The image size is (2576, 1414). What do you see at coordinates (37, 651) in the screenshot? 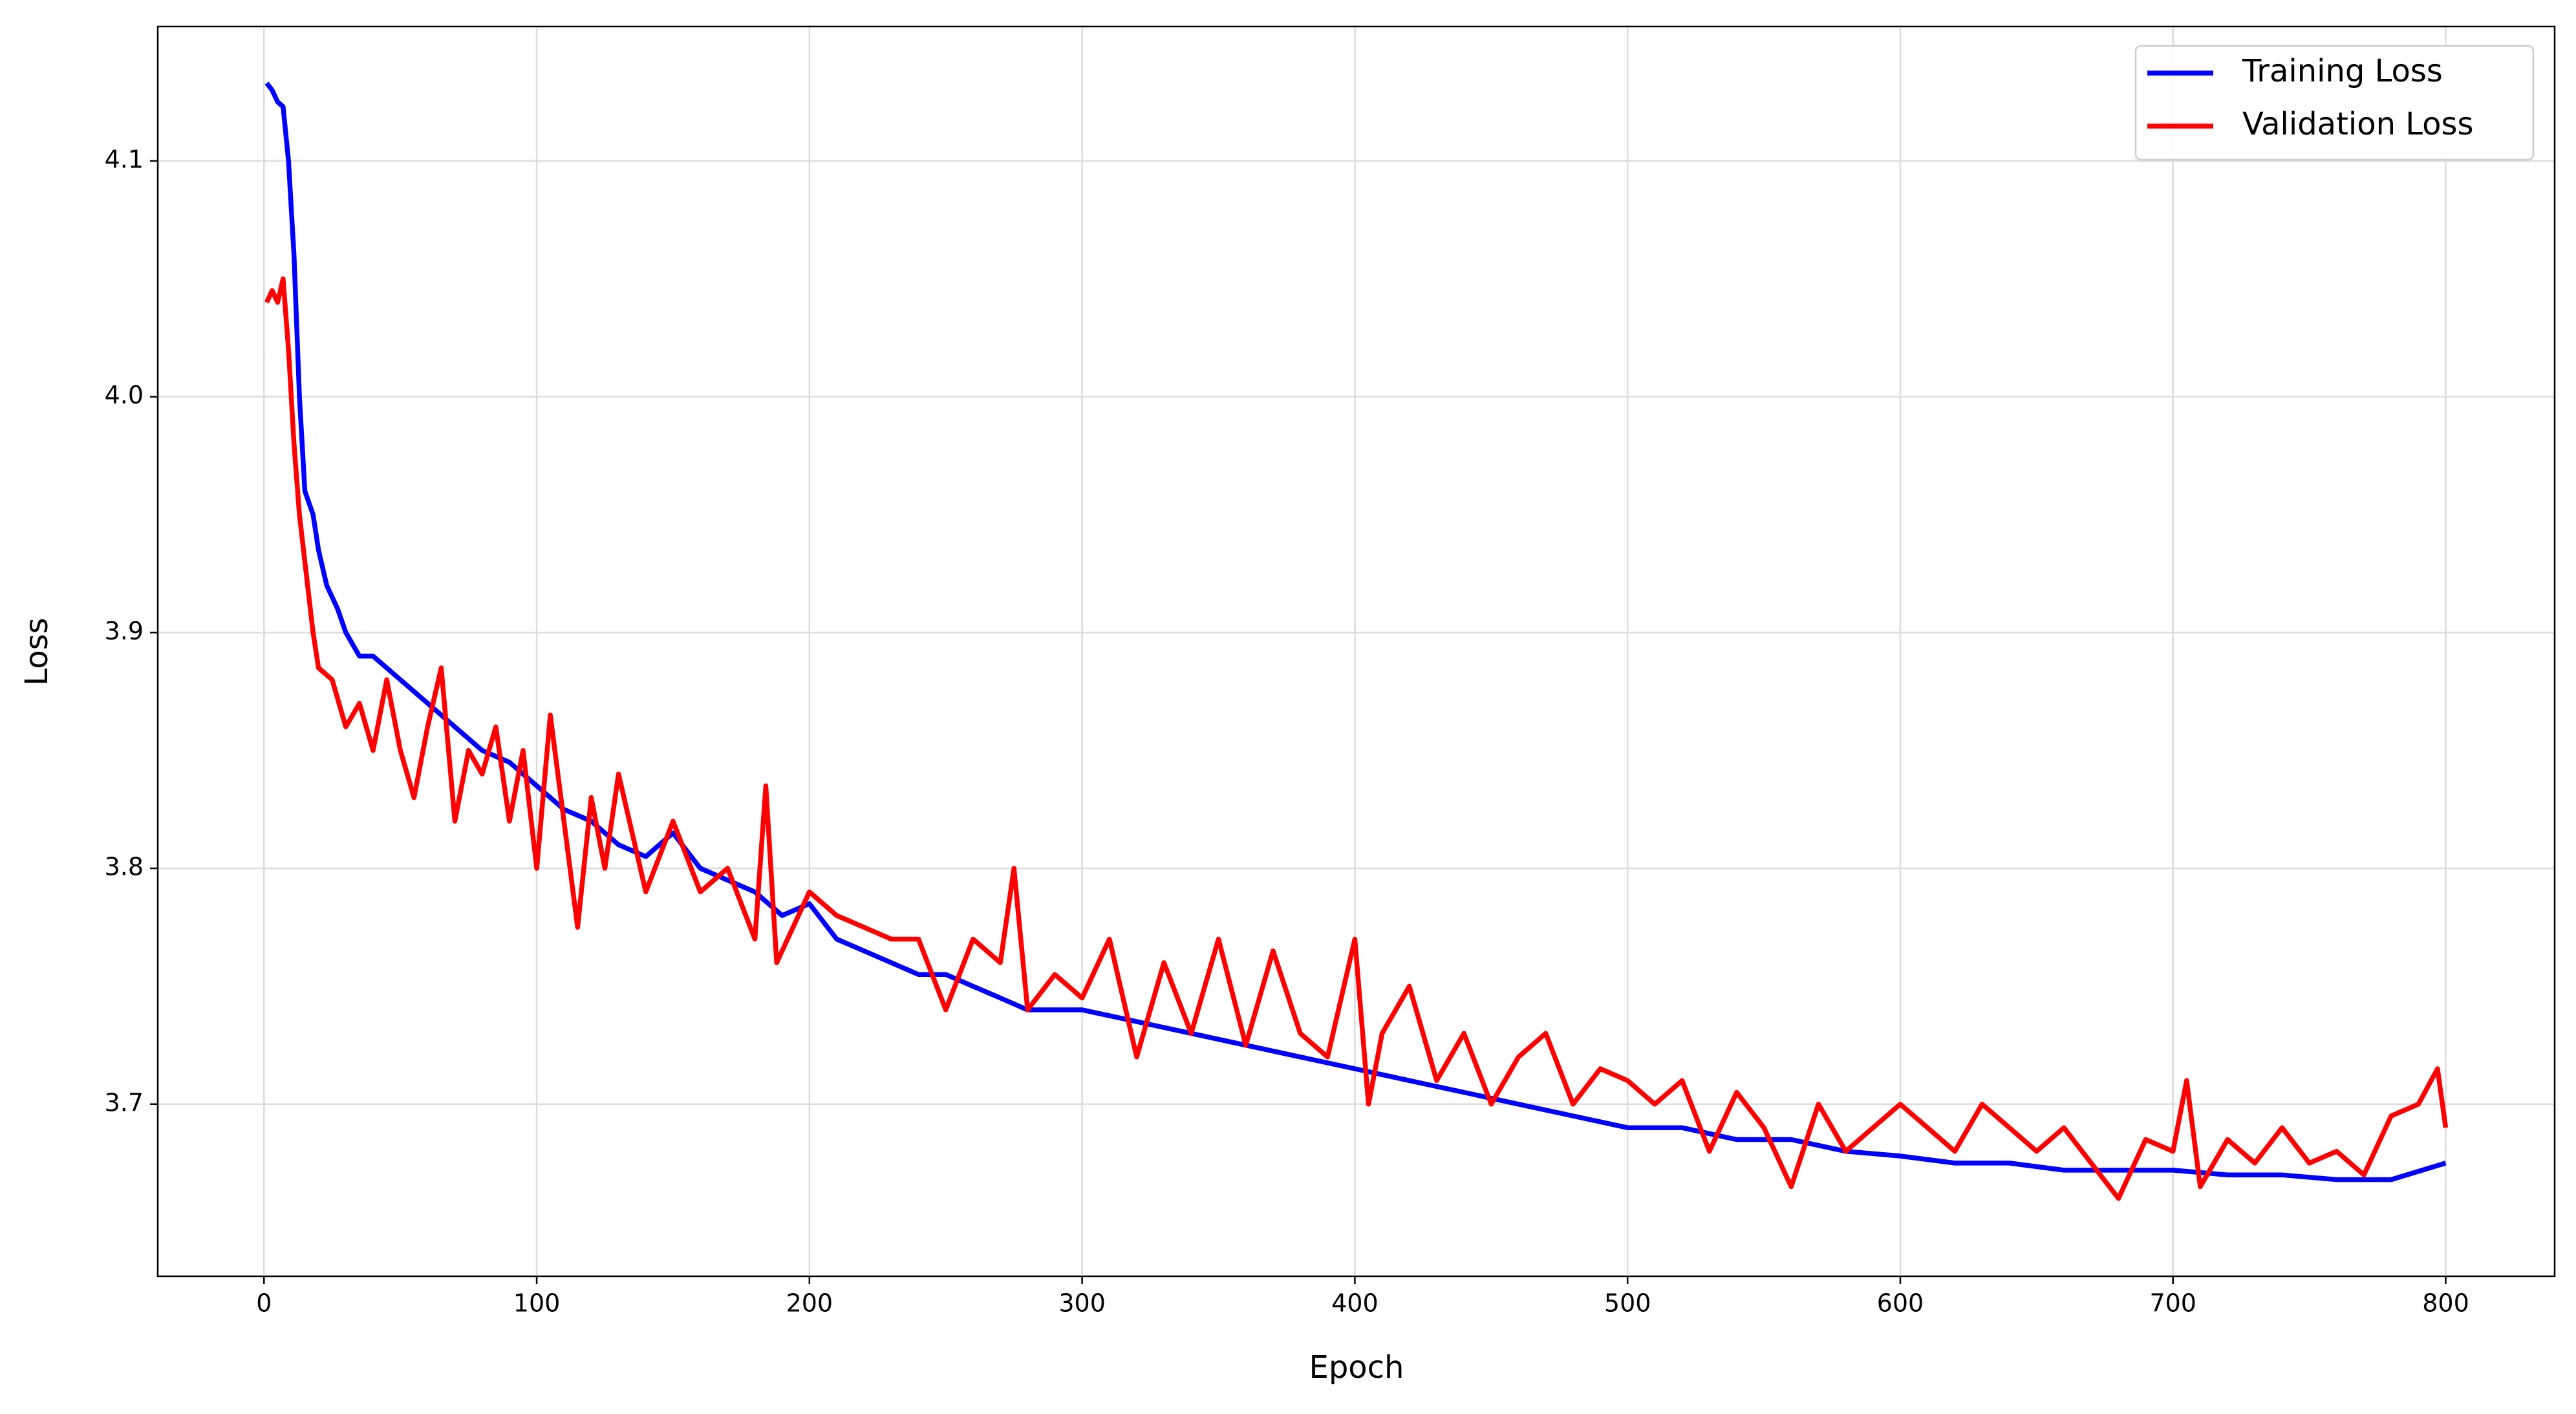
I see `y-axis-label: Loss` at bounding box center [37, 651].